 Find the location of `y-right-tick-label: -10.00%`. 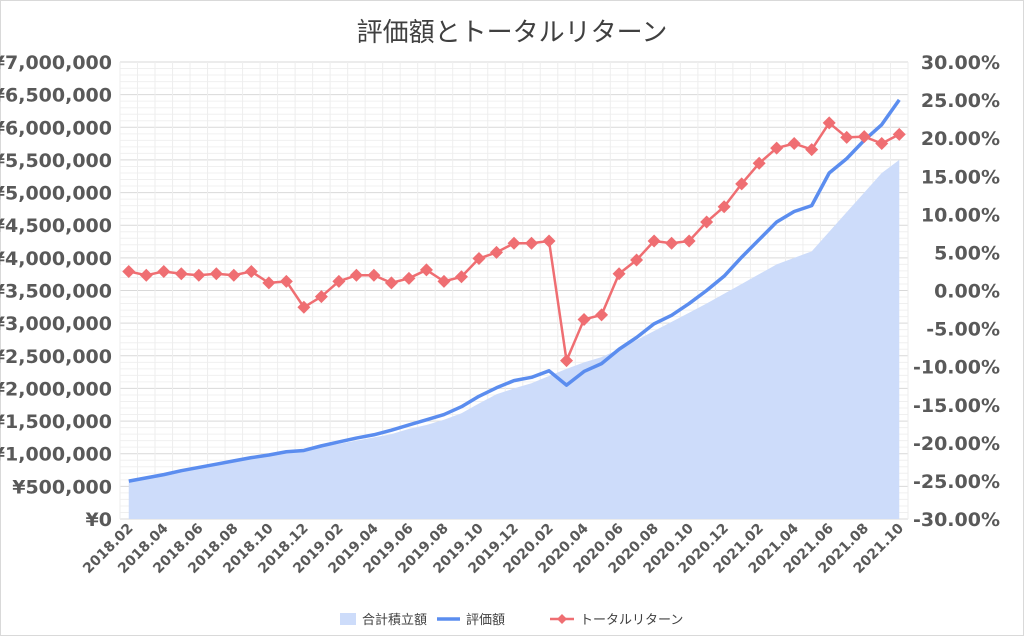

y-right-tick-label: -10.00% is located at coordinates (956, 368).